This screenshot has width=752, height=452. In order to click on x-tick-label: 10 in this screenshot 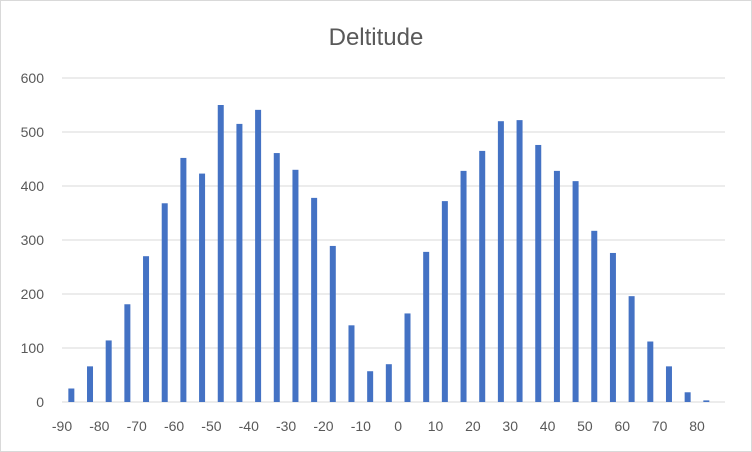, I will do `click(436, 426)`.